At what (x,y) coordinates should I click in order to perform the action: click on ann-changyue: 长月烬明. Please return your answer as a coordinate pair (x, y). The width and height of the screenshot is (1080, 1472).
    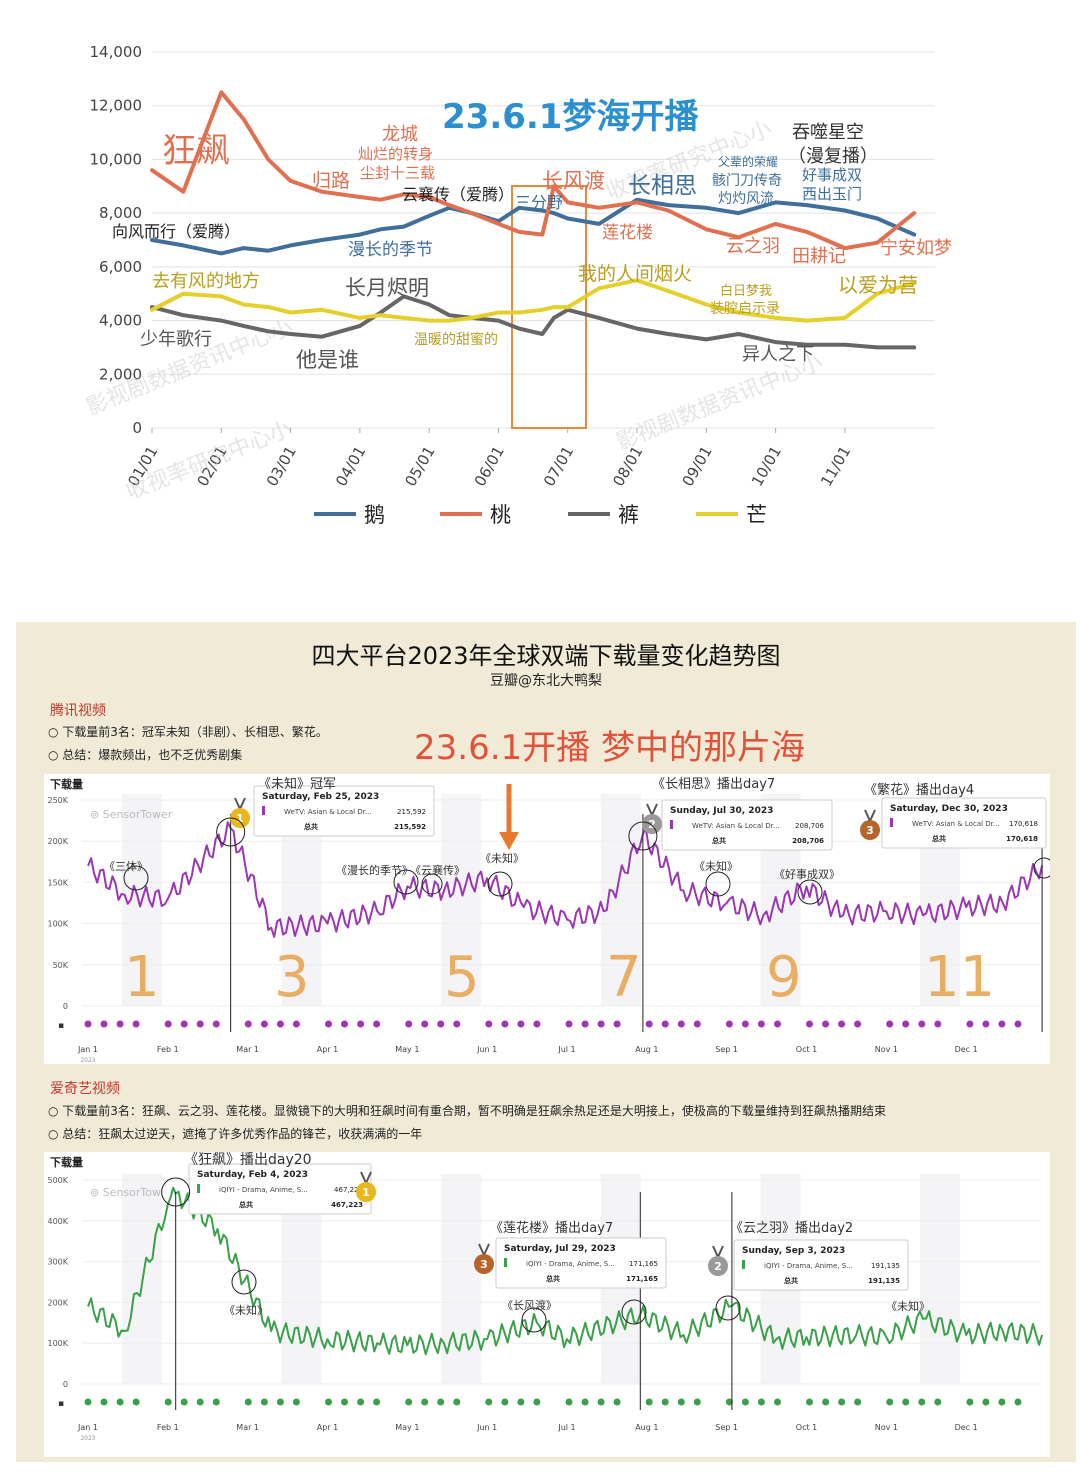
    Looking at the image, I should click on (387, 288).